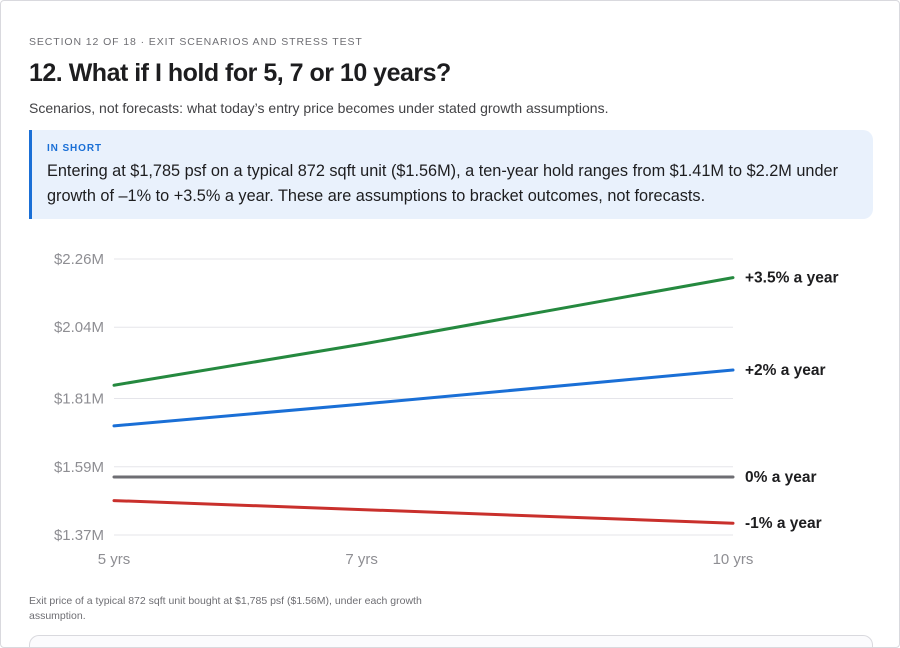 The height and width of the screenshot is (648, 900). What do you see at coordinates (451, 641) in the screenshot?
I see `next-panel` at bounding box center [451, 641].